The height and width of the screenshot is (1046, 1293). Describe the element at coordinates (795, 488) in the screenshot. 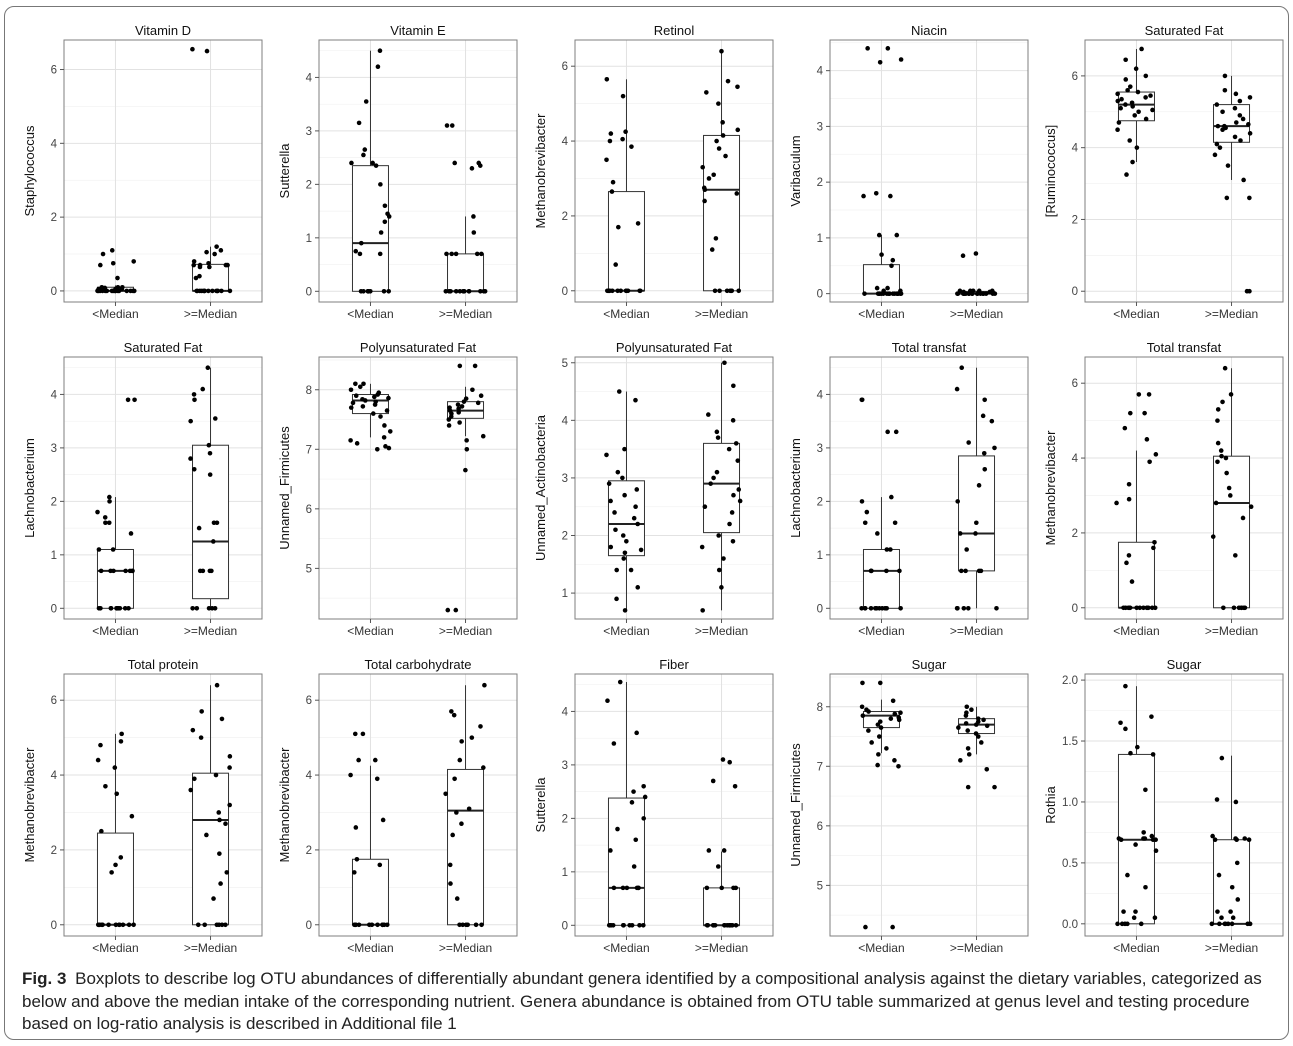

I see `y-axis-label: Lachnobacterium` at that location.